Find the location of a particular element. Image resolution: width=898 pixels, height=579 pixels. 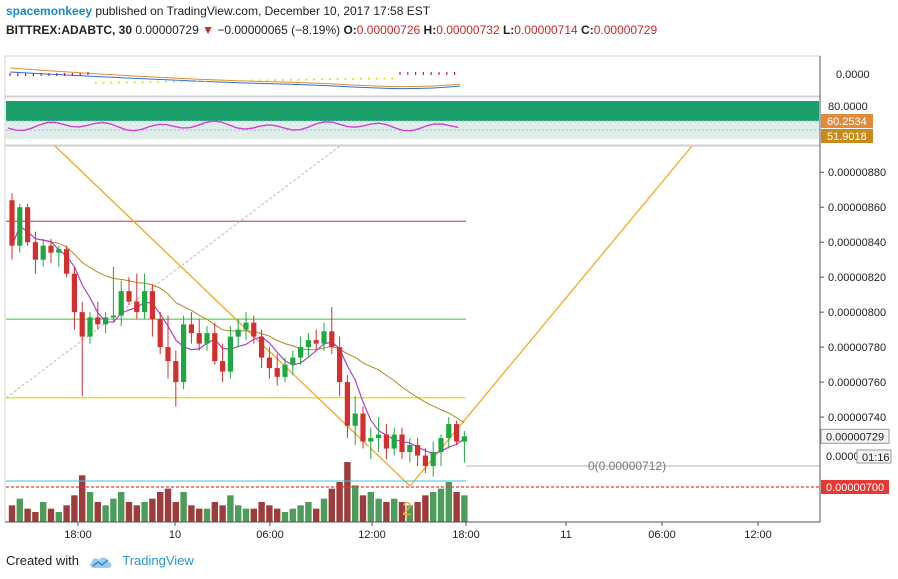

author-link: spacemonkeey is located at coordinates (49, 11).